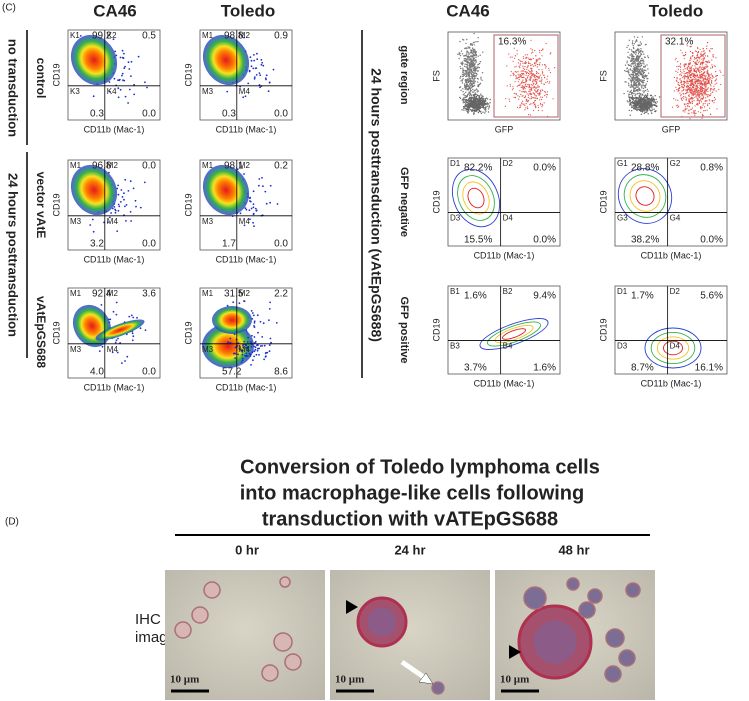  I want to click on x-axis-label: GFP, so click(671, 129).